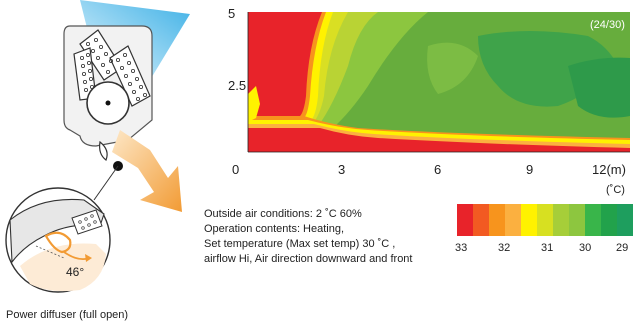 This screenshot has height=329, width=634. What do you see at coordinates (237, 85) in the screenshot?
I see `y-tick-2-5: 2.5` at bounding box center [237, 85].